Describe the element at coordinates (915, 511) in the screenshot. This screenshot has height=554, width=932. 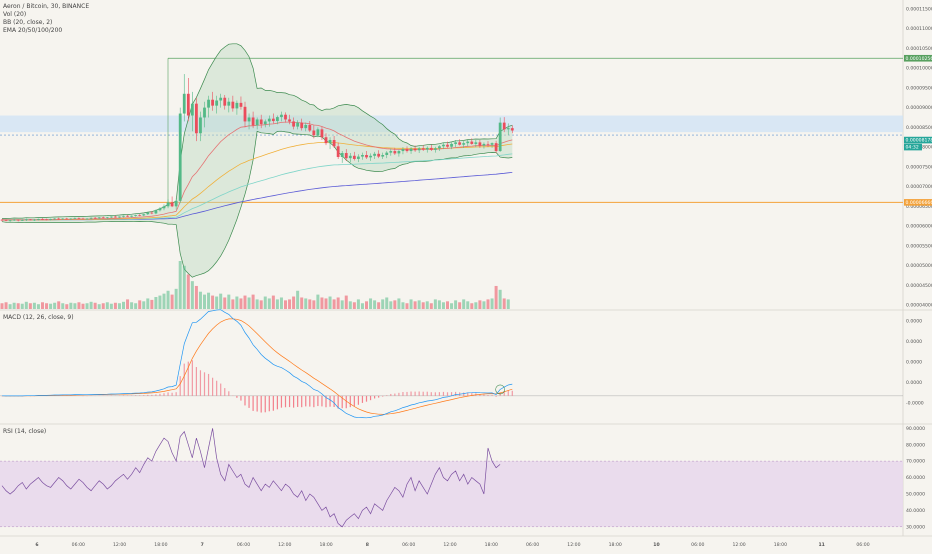
I see `rsi-axis-tick: 40.0000` at that location.